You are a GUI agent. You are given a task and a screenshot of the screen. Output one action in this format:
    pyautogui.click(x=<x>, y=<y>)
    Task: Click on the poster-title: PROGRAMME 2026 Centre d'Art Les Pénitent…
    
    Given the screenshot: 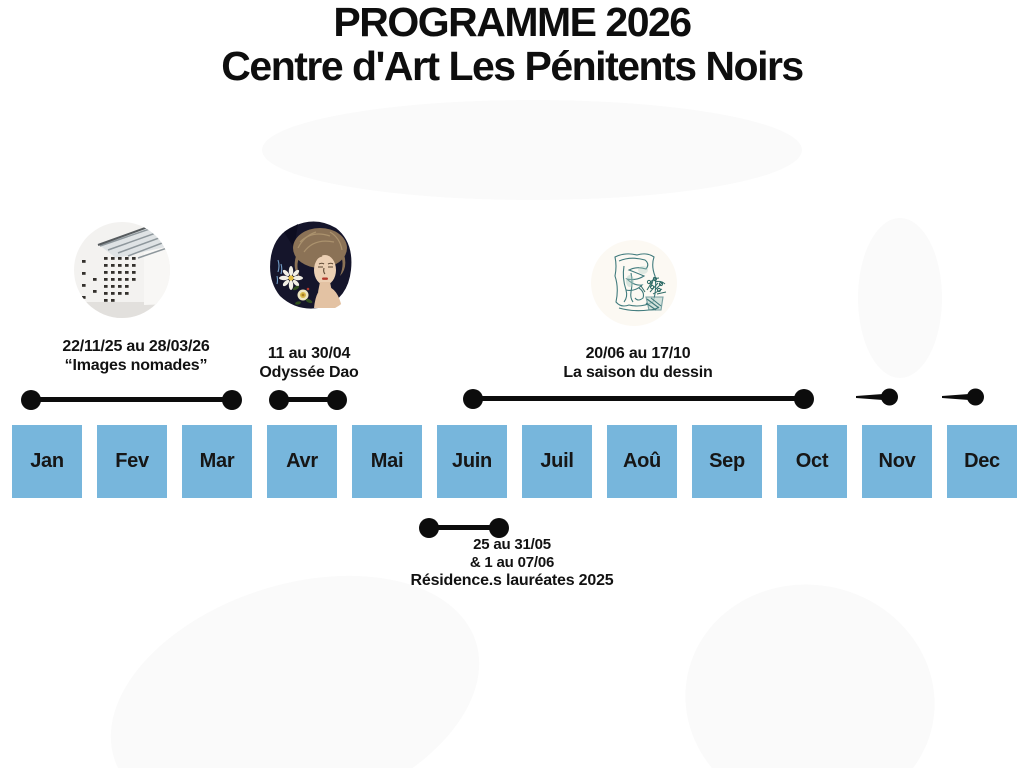 What is the action you would take?
    pyautogui.click(x=512, y=44)
    